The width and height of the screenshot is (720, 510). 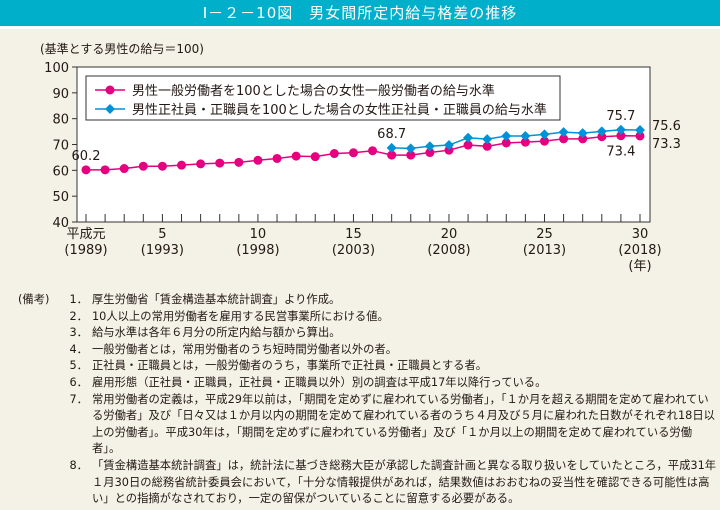 What do you see at coordinates (79, 316) in the screenshot?
I see `note-number: 2．` at bounding box center [79, 316].